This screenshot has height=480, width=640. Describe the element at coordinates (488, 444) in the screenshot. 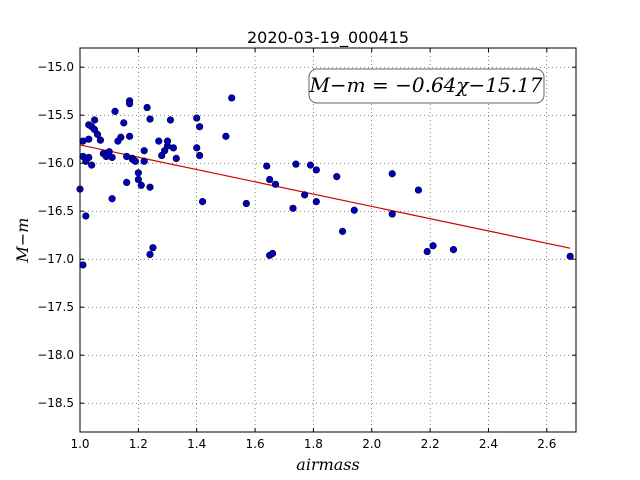

I see `x-tick-label: 2.4` at that location.